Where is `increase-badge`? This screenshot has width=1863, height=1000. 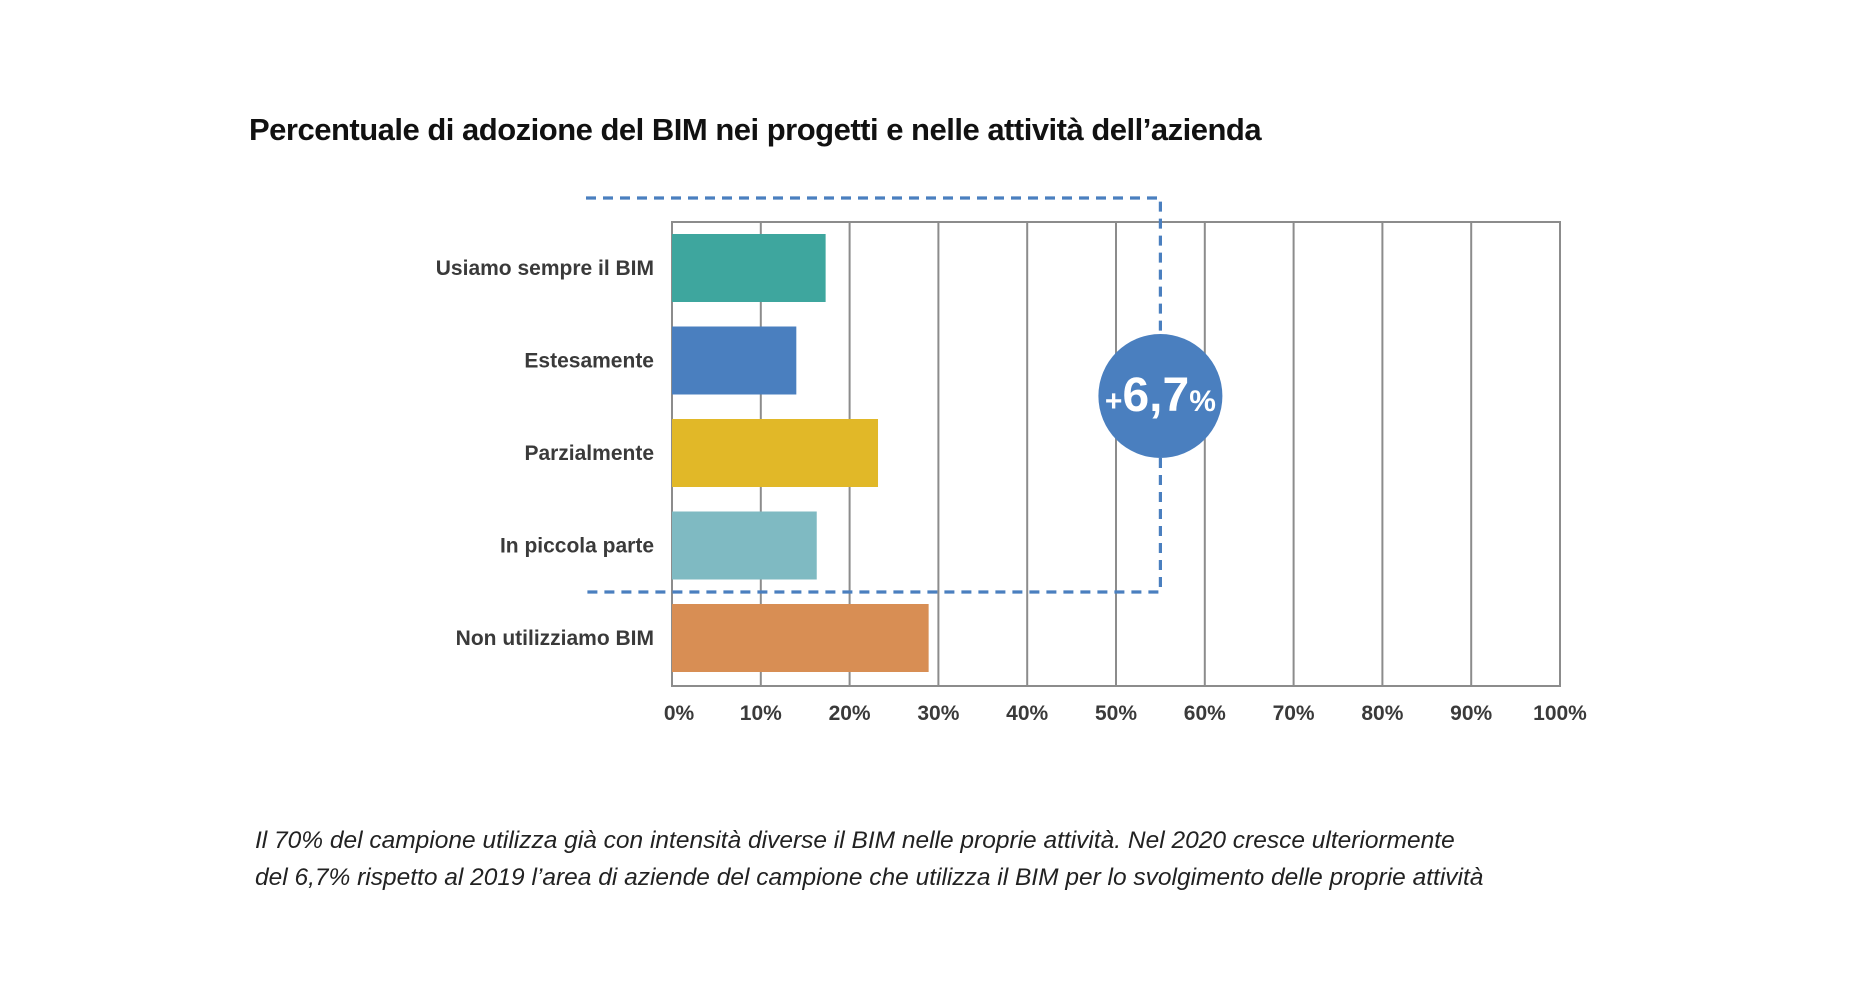 increase-badge is located at coordinates (1160, 396).